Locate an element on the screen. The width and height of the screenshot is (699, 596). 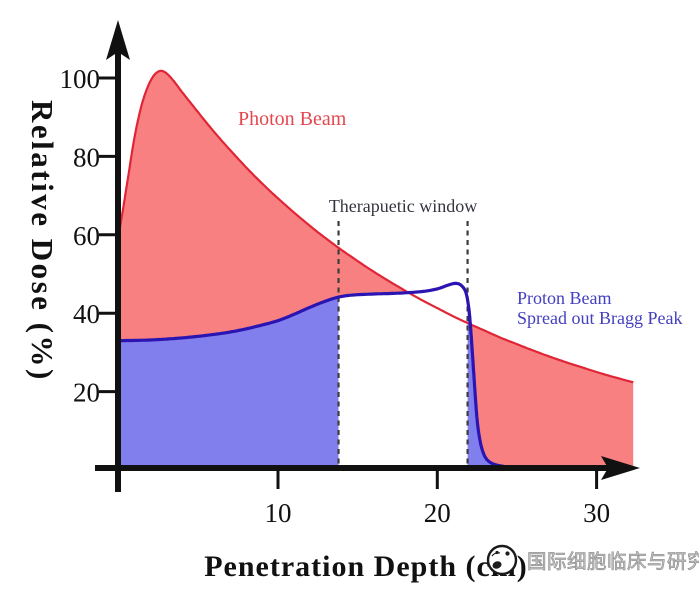
y-axis-arrowhead-icon is located at coordinates (118, 40).